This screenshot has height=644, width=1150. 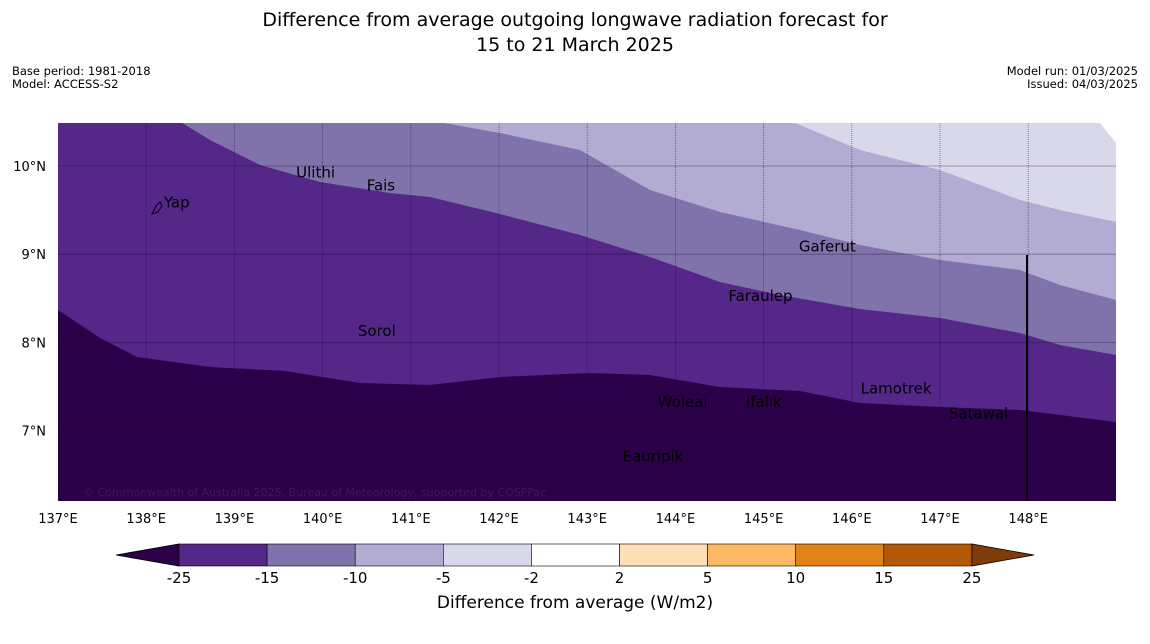 What do you see at coordinates (978, 413) in the screenshot?
I see `place-label-satawal: Satawal` at bounding box center [978, 413].